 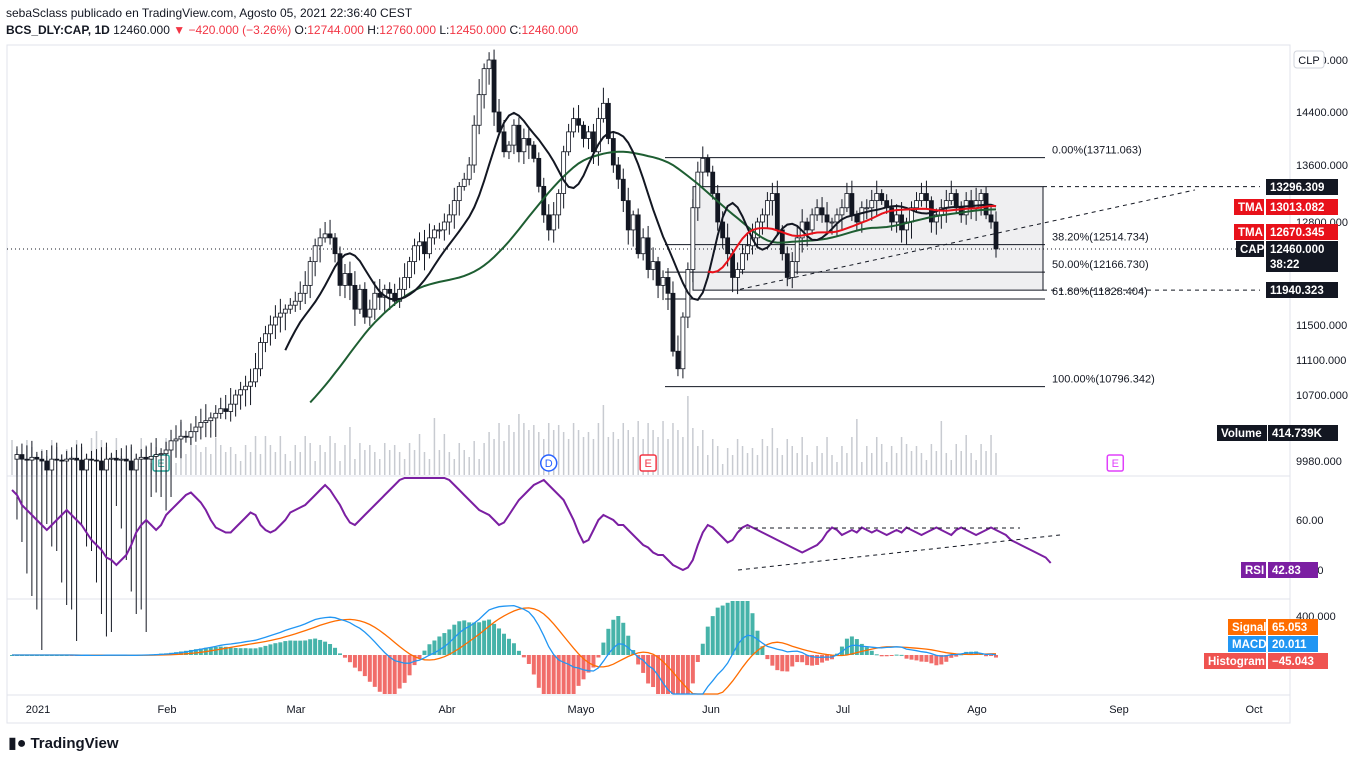 I want to click on time-tick: Sep, so click(x=1119, y=710).